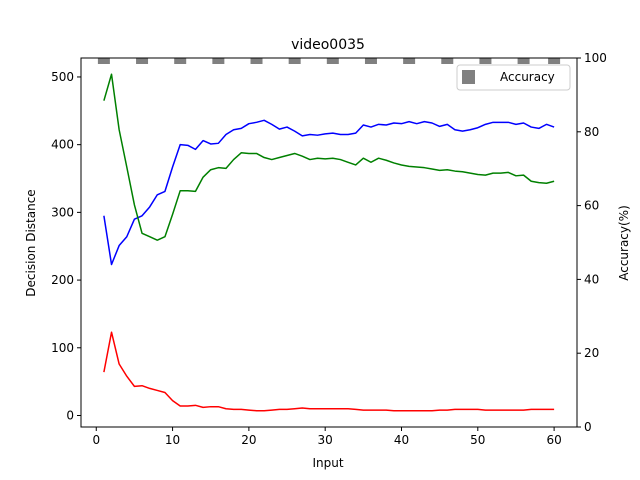  I want to click on y2-tick-label: 40, so click(591, 279).